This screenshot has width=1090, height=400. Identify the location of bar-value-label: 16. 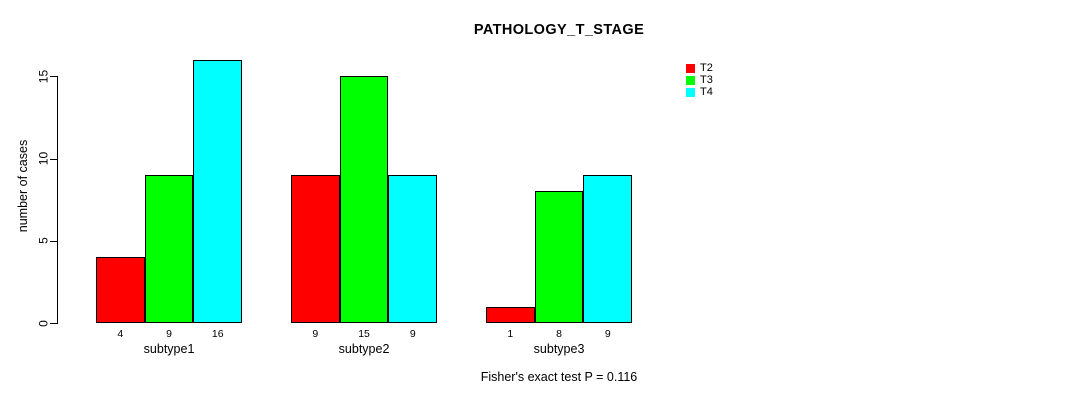
(217, 334).